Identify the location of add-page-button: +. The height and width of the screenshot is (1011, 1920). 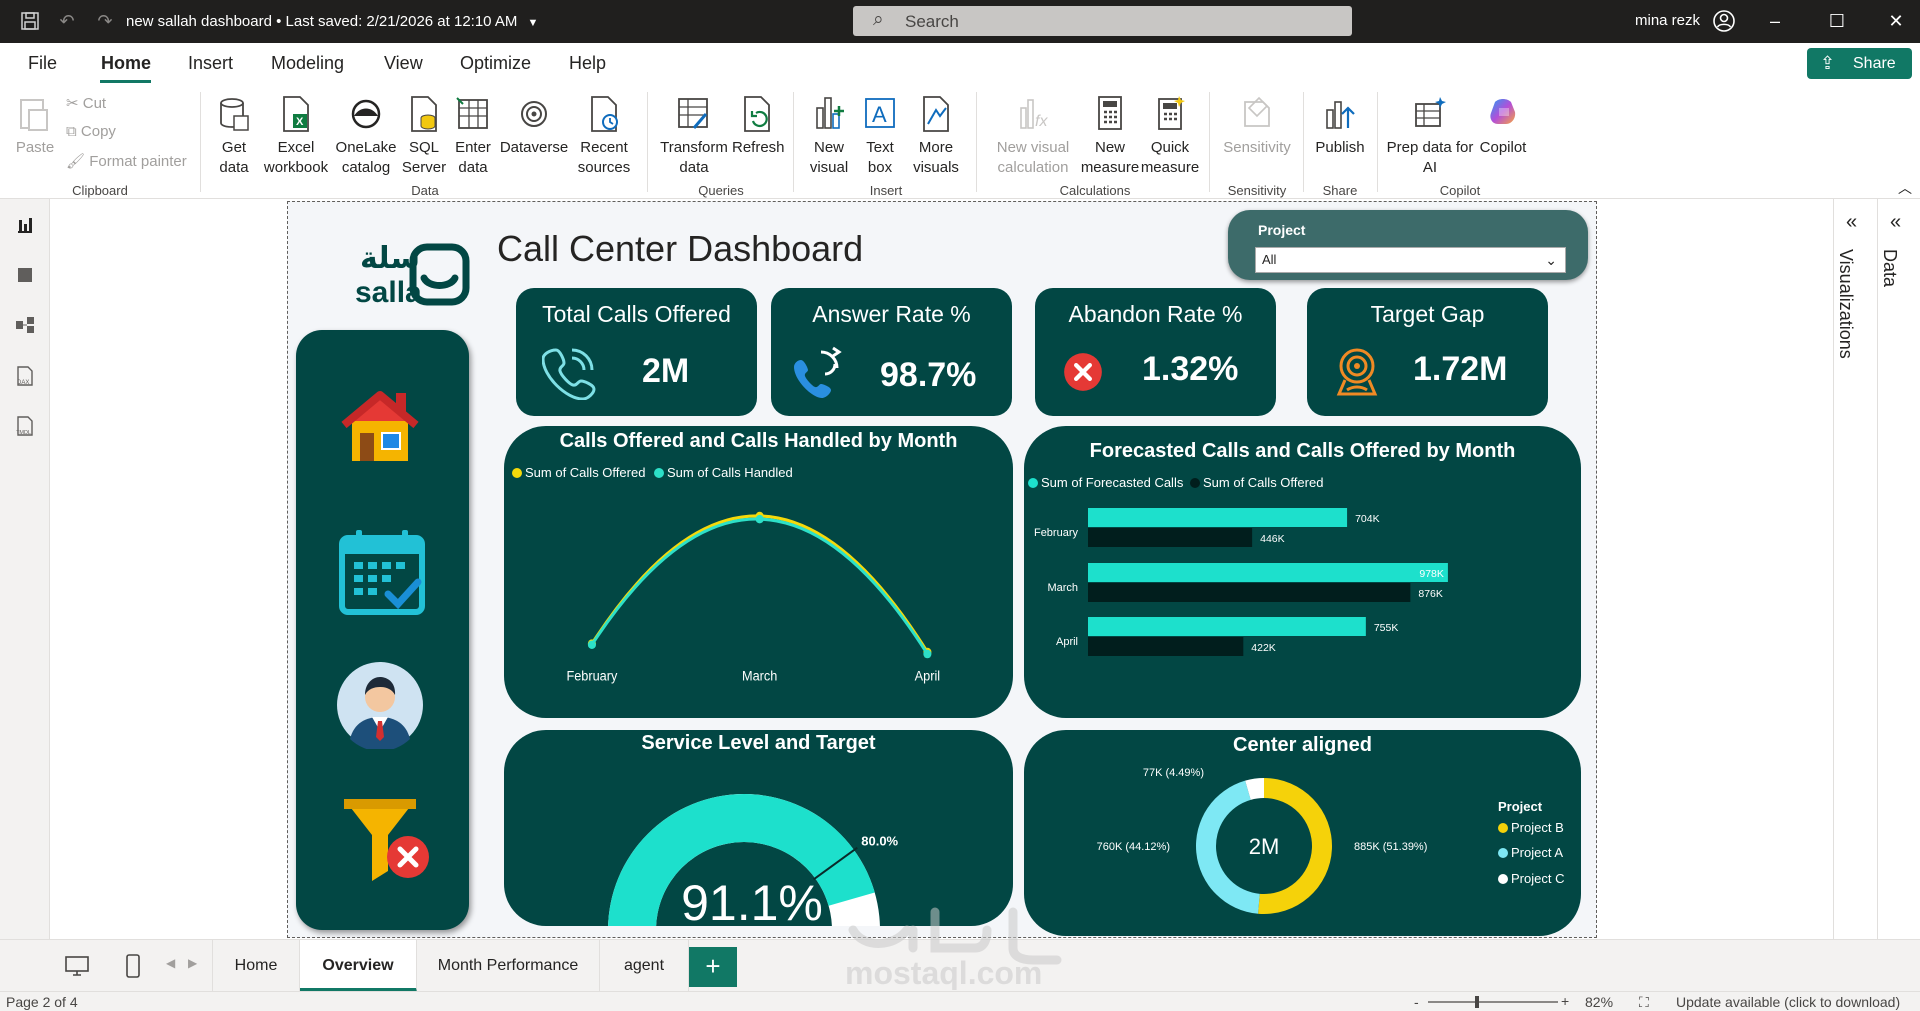
(713, 967).